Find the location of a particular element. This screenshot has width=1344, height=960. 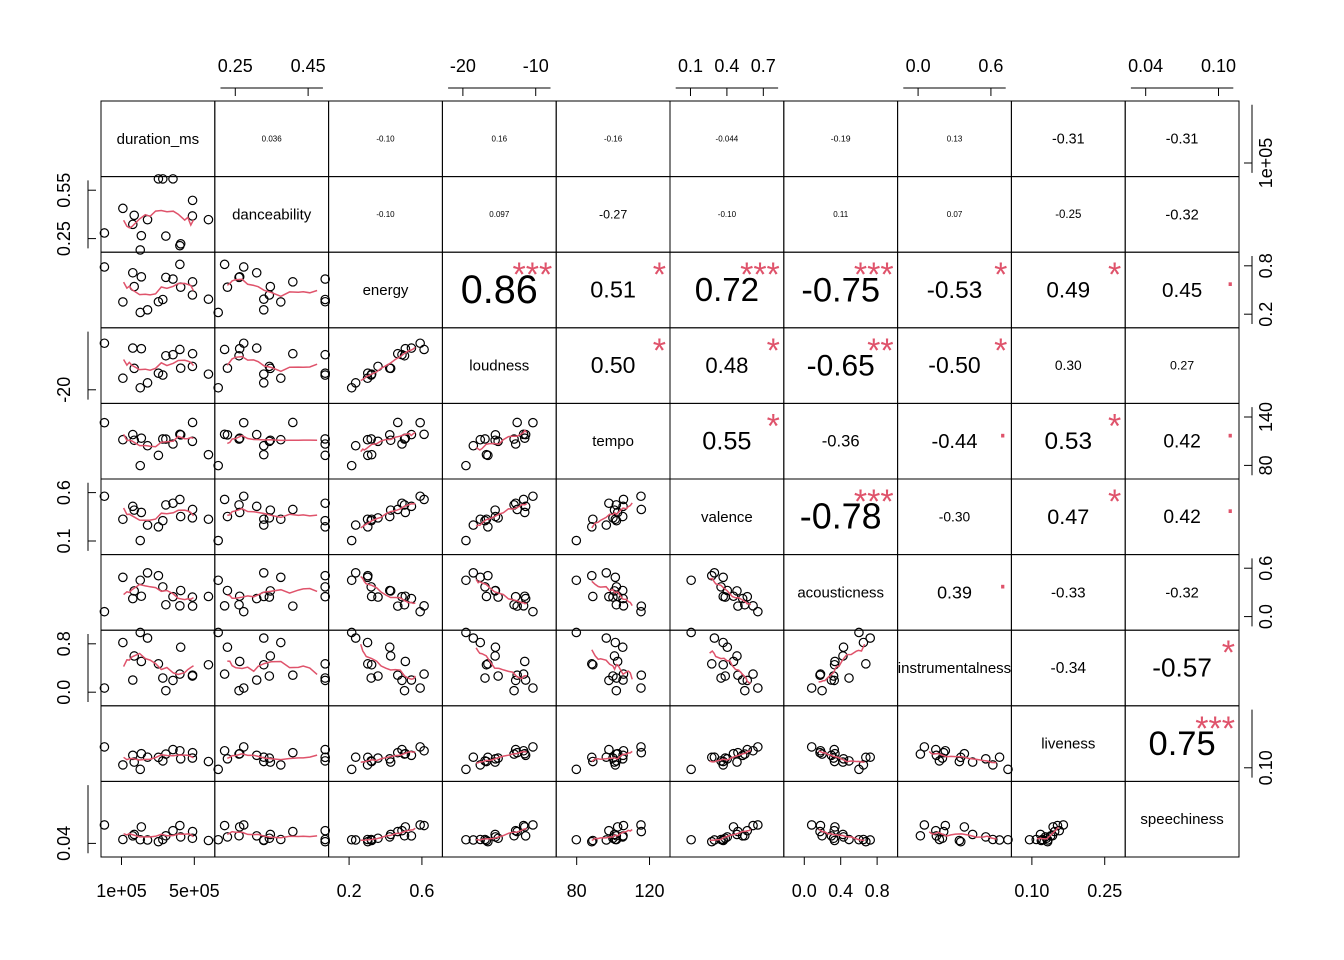

panel-loudness-tempo: 0.50 * is located at coordinates (613, 365).